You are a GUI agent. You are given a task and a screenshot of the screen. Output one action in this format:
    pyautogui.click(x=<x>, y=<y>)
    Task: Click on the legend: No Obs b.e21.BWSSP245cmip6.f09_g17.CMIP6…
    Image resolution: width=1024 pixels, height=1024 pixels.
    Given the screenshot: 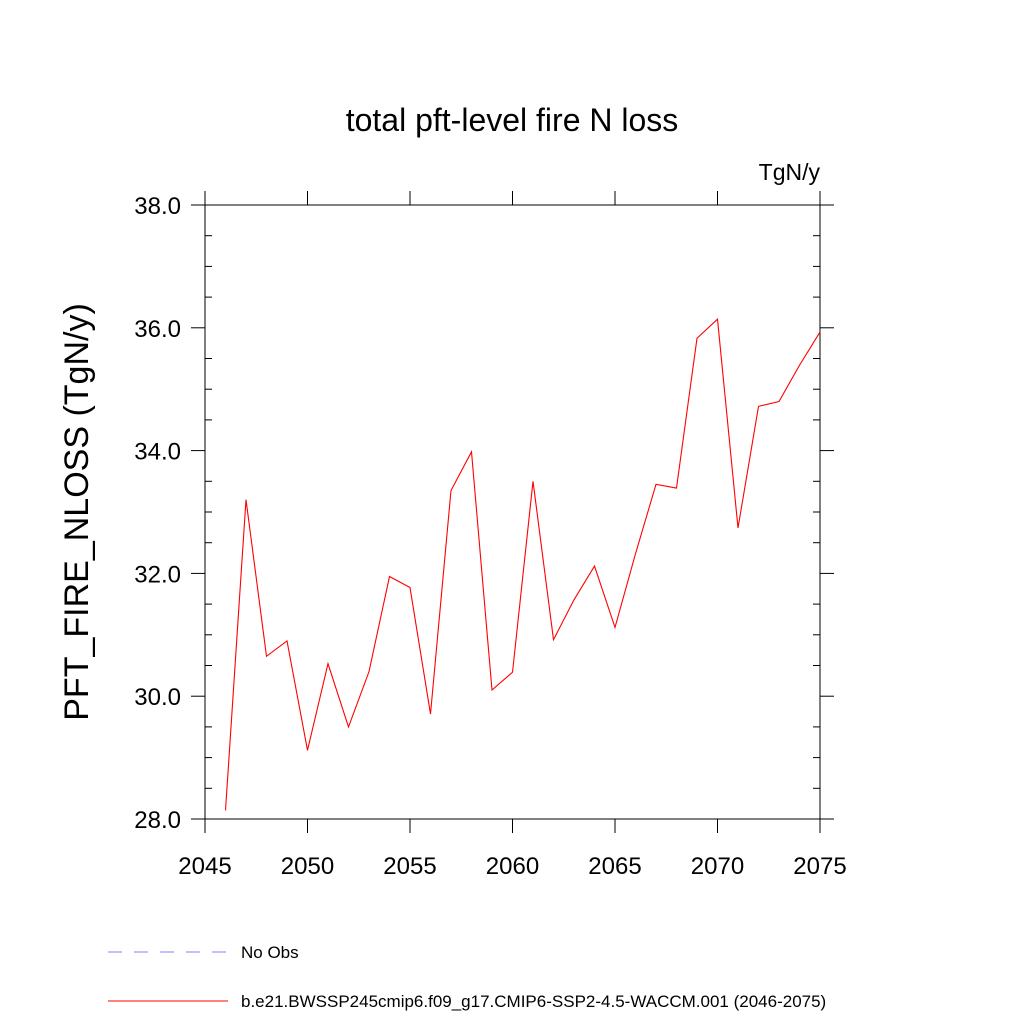 What is the action you would take?
    pyautogui.click(x=467, y=977)
    